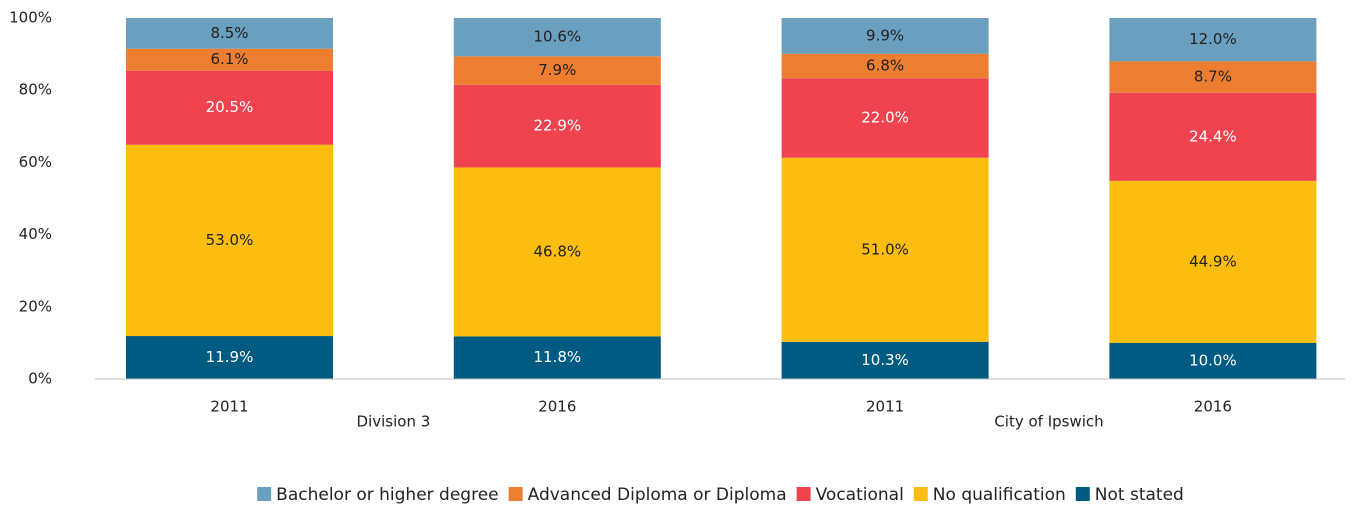 This screenshot has width=1361, height=511. I want to click on value-label: 51.0%, so click(885, 249).